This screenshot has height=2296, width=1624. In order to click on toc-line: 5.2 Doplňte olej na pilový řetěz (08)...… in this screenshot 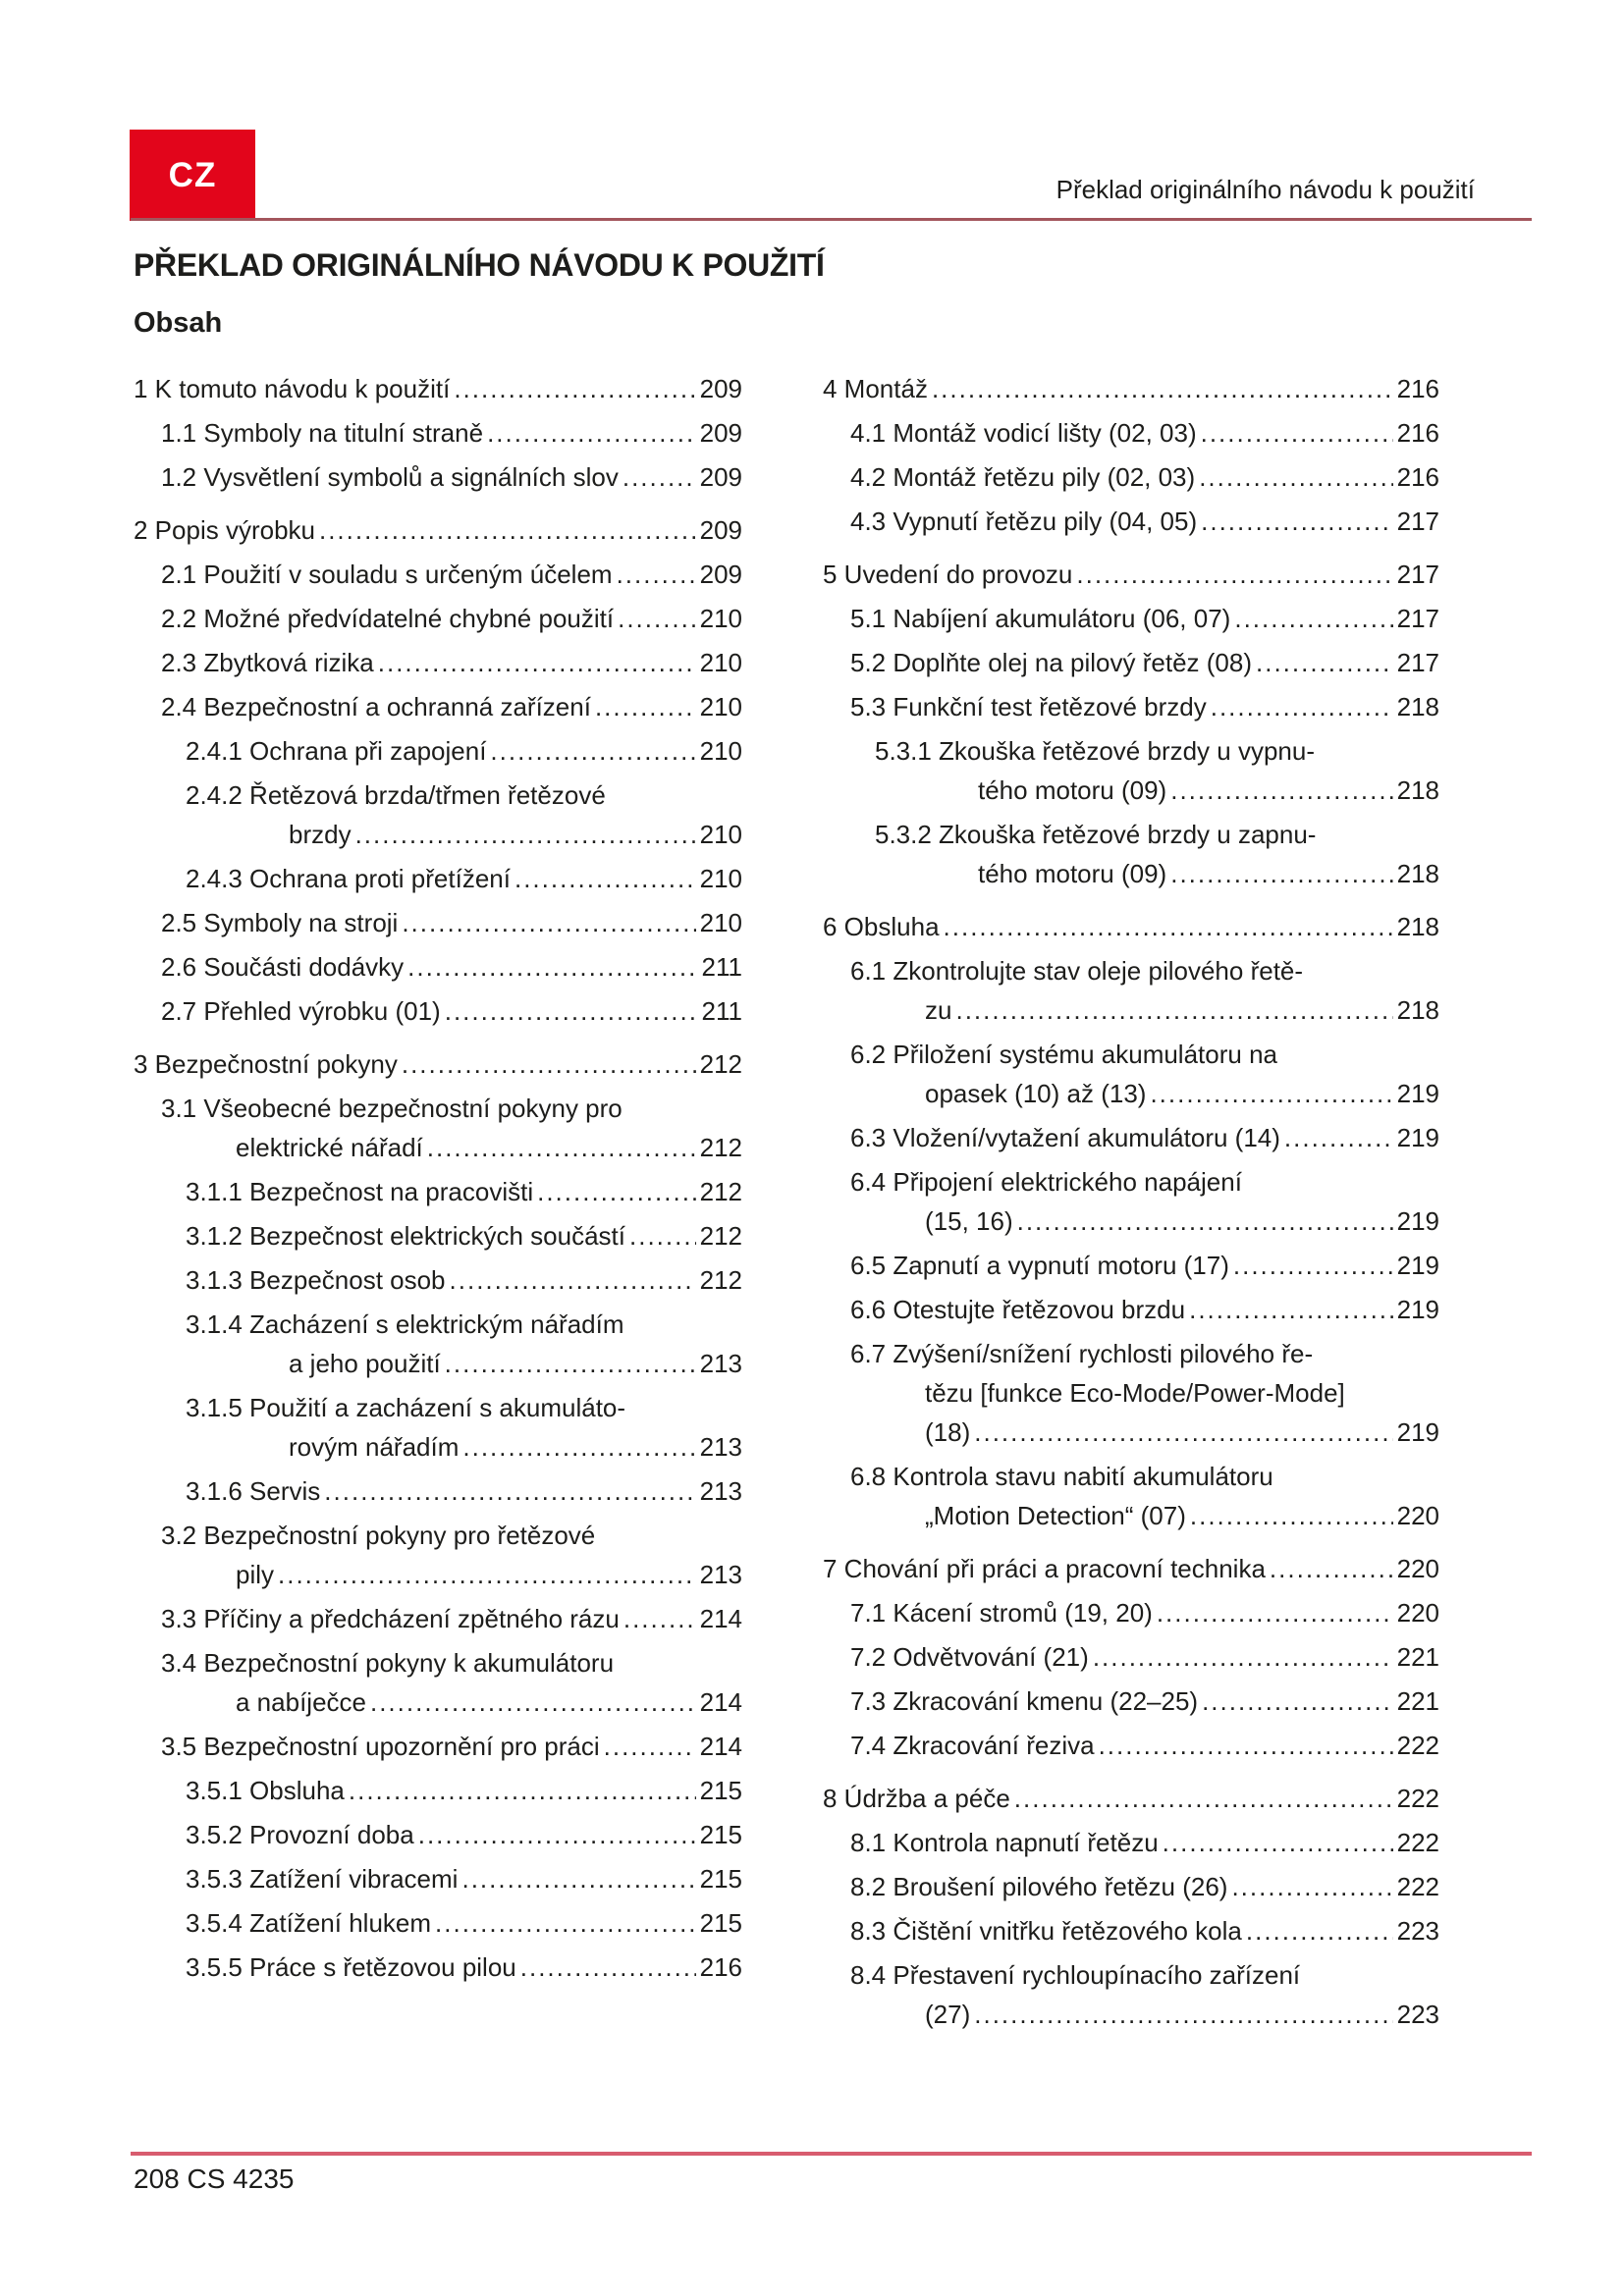, I will do `click(1131, 662)`.